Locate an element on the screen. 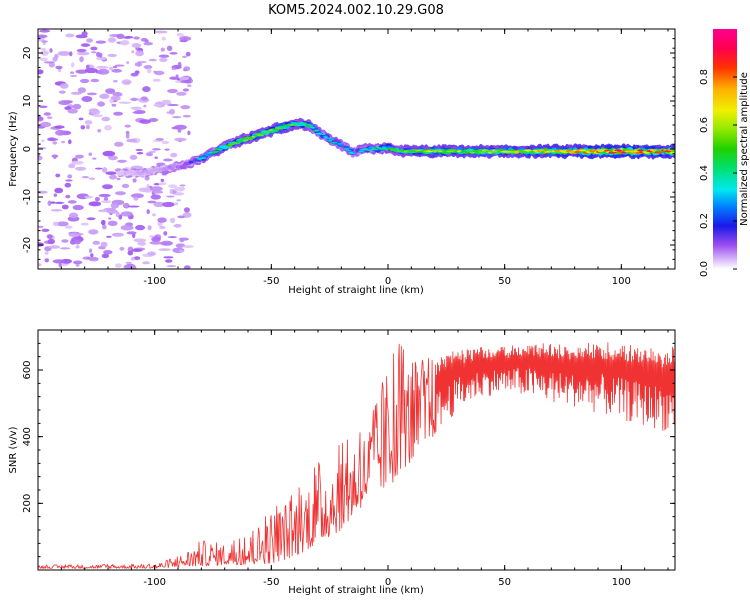 The height and width of the screenshot is (600, 750). colorbar-tick-label: 0.6 is located at coordinates (704, 125).